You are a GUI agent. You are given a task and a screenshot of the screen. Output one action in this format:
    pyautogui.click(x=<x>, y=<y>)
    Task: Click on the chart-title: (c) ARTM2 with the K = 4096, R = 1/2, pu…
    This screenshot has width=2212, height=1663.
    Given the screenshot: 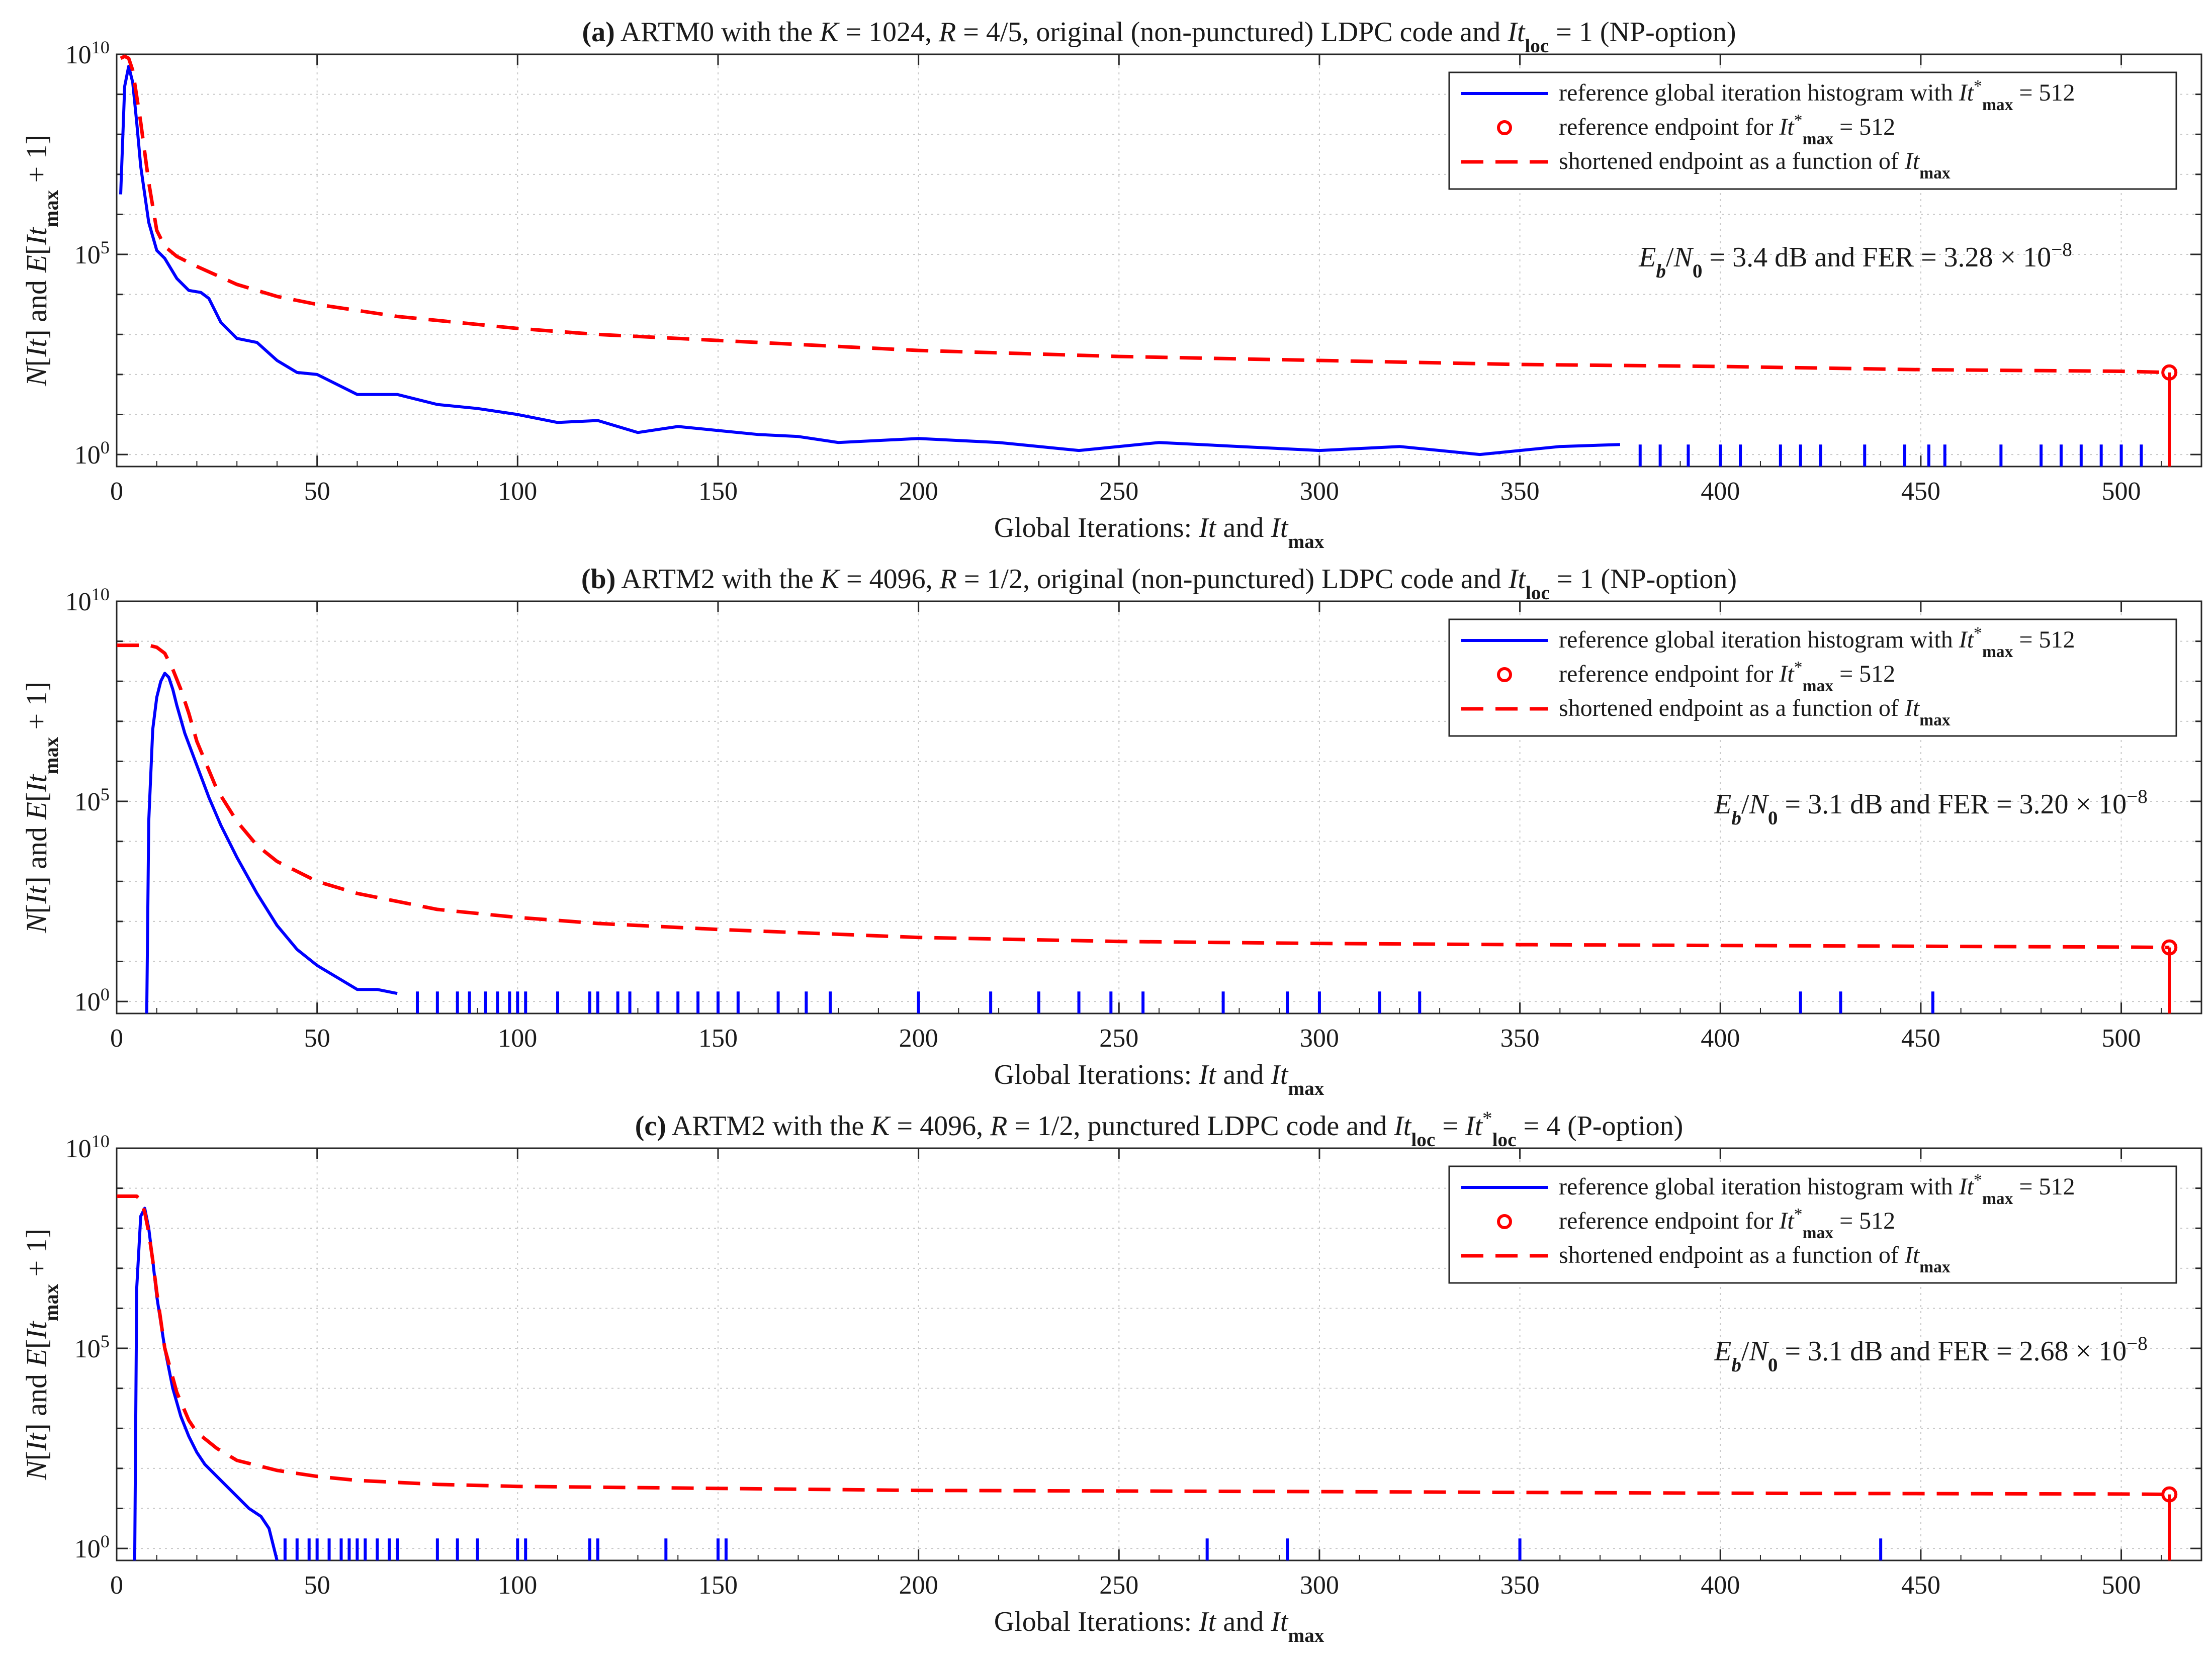 What is the action you would take?
    pyautogui.click(x=1159, y=1129)
    